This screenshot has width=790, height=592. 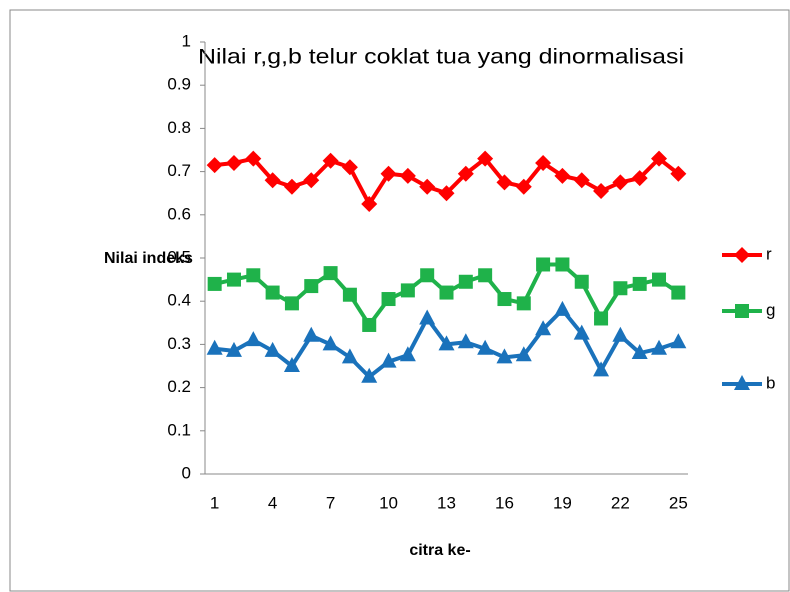 What do you see at coordinates (179, 386) in the screenshot?
I see `y-tick-label: 0.2` at bounding box center [179, 386].